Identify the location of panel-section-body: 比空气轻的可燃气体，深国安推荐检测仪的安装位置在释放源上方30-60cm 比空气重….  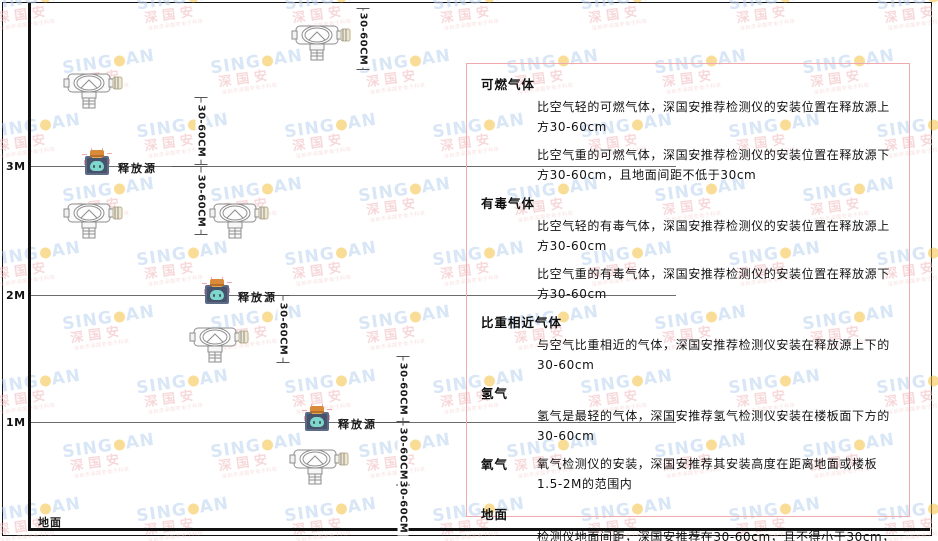
(716, 141).